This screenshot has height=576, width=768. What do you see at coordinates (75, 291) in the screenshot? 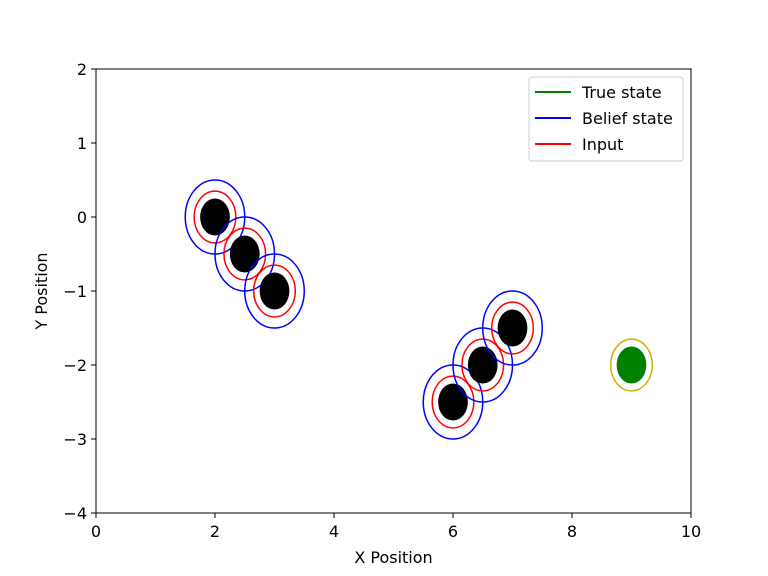
I see `y-tick-label: −1` at bounding box center [75, 291].